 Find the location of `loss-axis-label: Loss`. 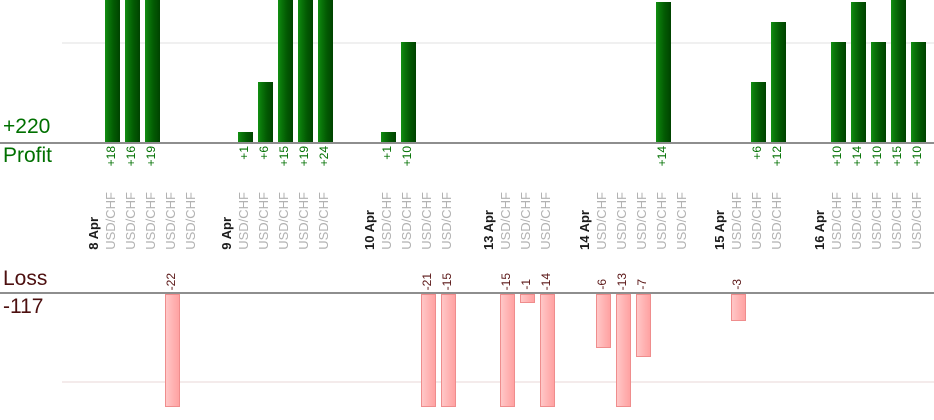

loss-axis-label: Loss is located at coordinates (25, 278).